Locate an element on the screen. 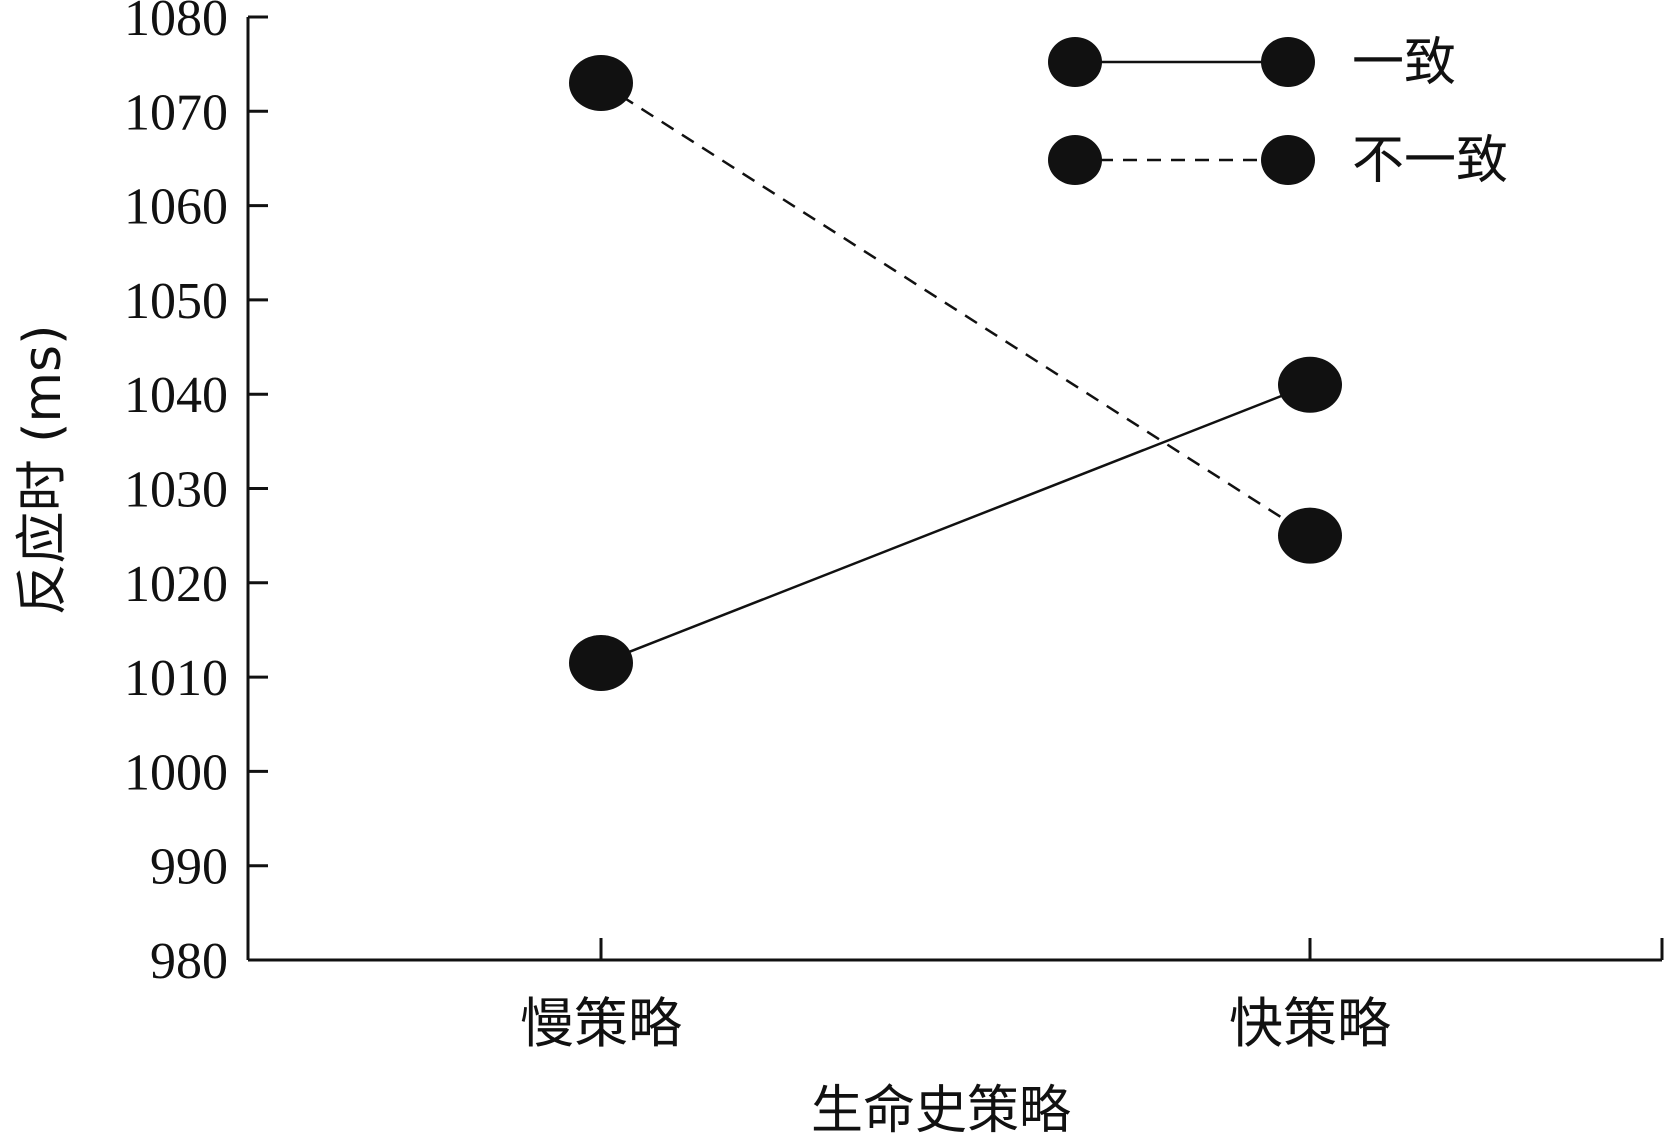  y-tick-label: 1030 is located at coordinates (176, 490).